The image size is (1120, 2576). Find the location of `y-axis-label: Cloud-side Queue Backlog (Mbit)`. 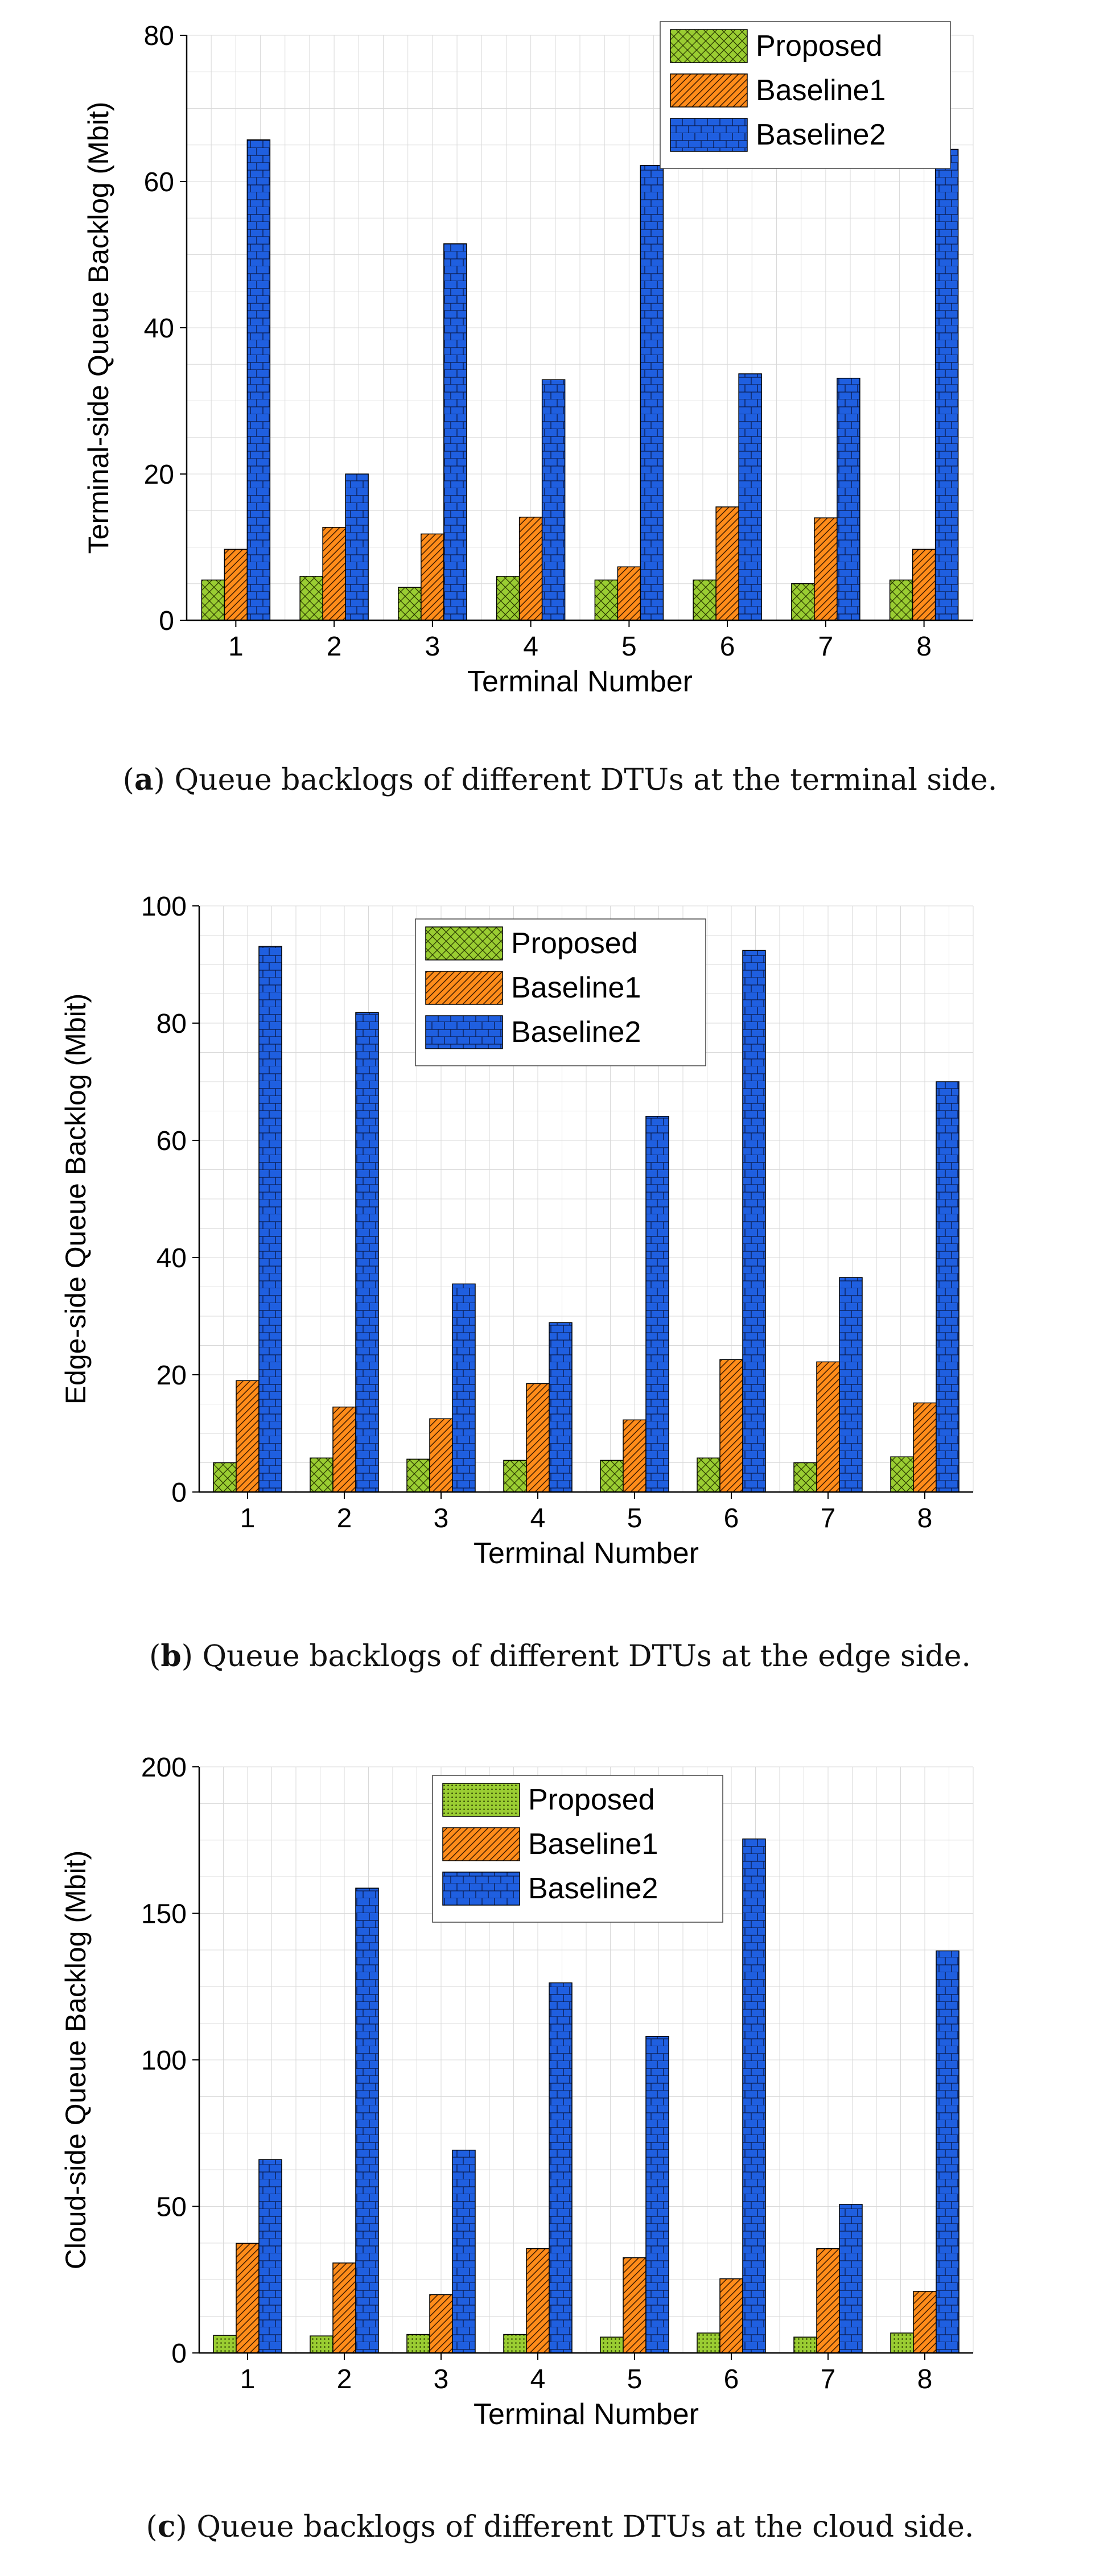

y-axis-label: Cloud-side Queue Backlog (Mbit) is located at coordinates (76, 2059).